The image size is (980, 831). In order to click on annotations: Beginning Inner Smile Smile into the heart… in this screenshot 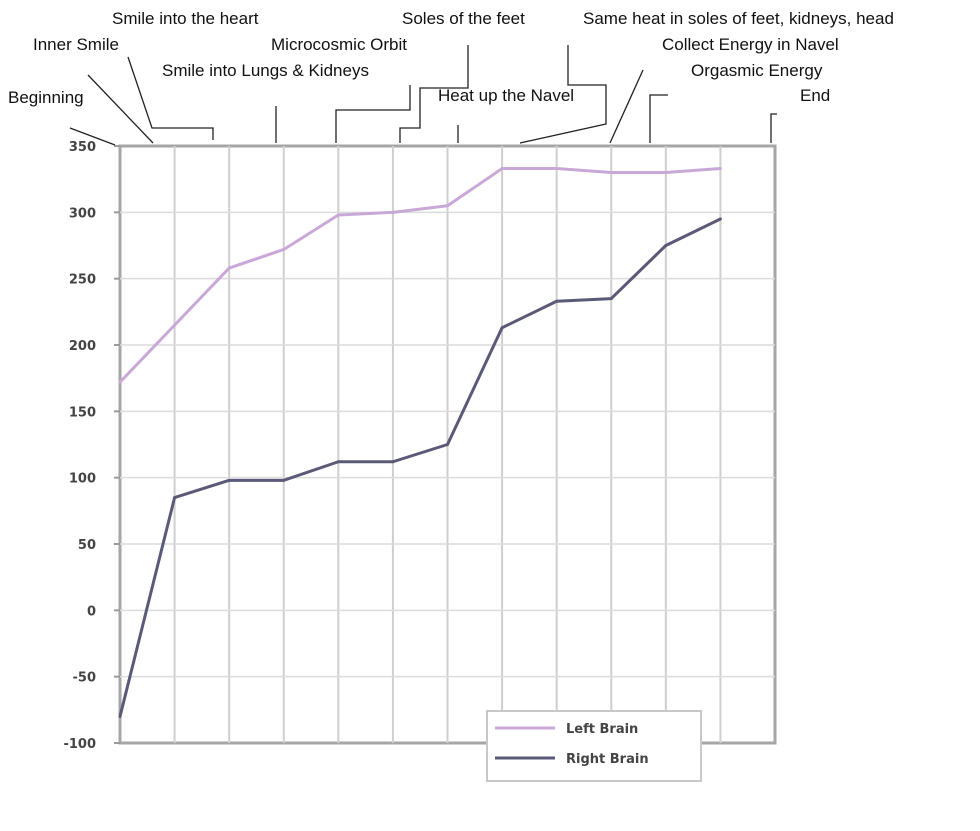, I will do `click(451, 77)`.